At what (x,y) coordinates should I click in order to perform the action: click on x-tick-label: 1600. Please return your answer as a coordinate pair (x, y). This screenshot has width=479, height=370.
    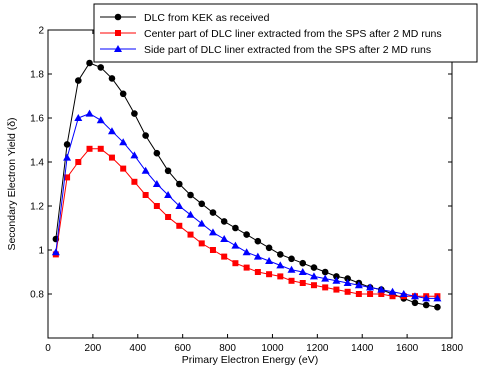
    Looking at the image, I should click on (407, 348).